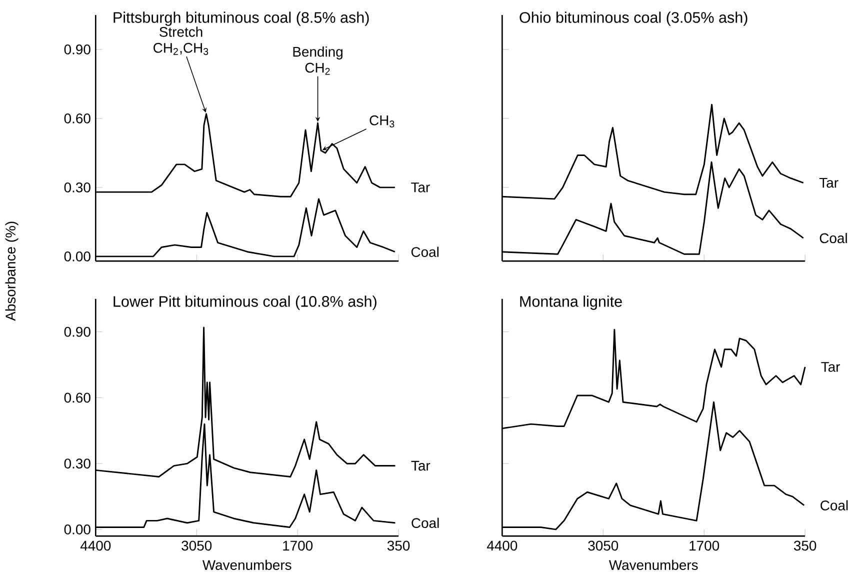 This screenshot has height=583, width=853. Describe the element at coordinates (245, 303) in the screenshot. I see `chart-title: Lower Pitt bituminous coal (10.8% ash)` at that location.